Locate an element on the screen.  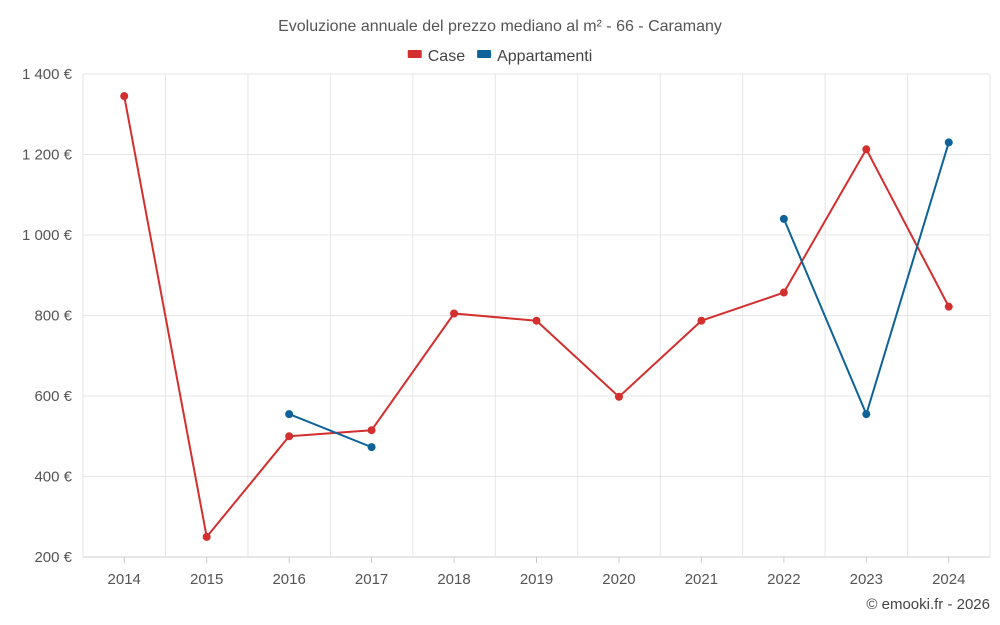
legend-label: Case is located at coordinates (446, 56).